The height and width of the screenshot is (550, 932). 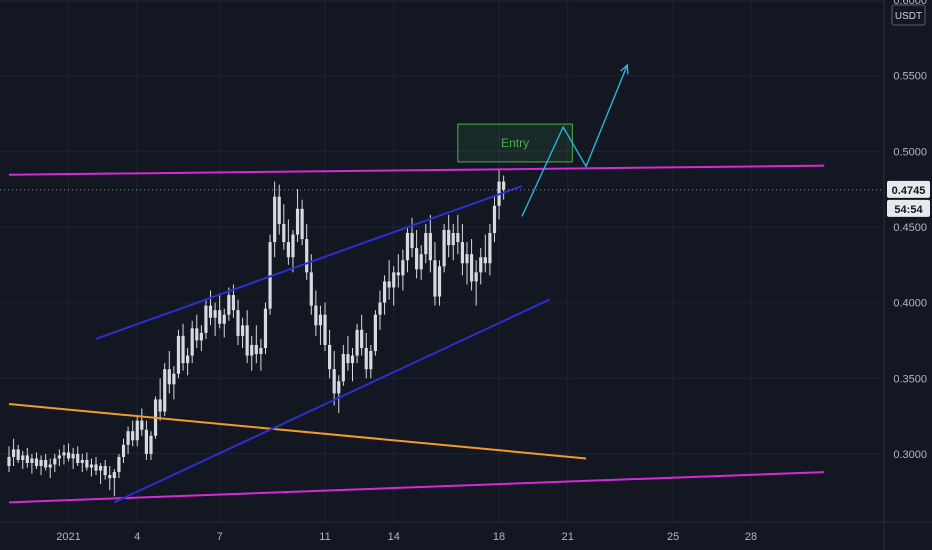 I want to click on x-tick-label: 7, so click(x=220, y=537).